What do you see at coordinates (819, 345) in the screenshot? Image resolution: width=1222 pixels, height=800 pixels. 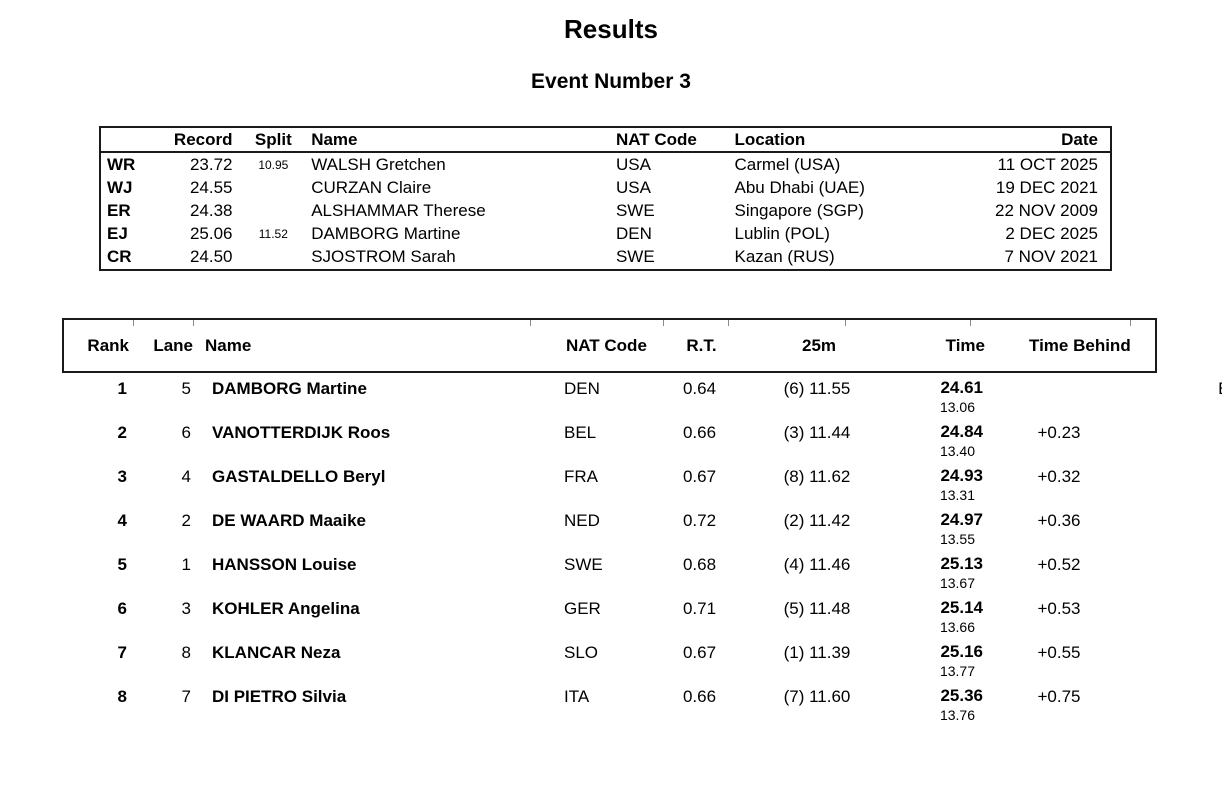 I see `results-header-25m: 25m` at bounding box center [819, 345].